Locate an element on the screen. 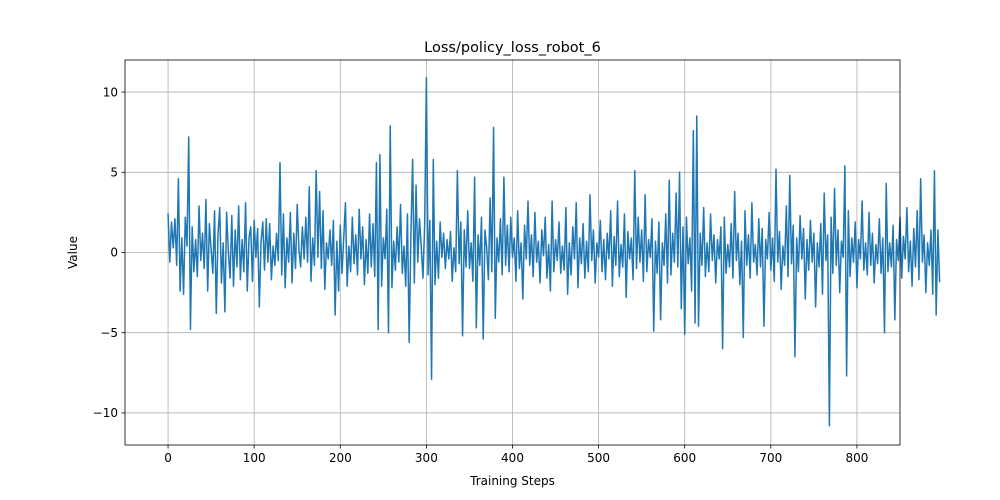 Image resolution: width=1000 pixels, height=500 pixels. x-tick-label: 800 is located at coordinates (856, 458).